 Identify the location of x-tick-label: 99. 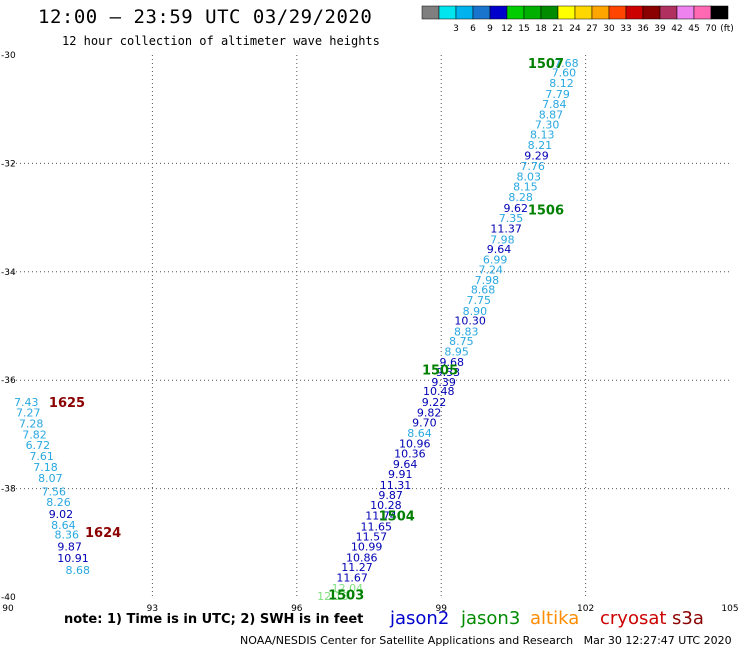
(441, 609).